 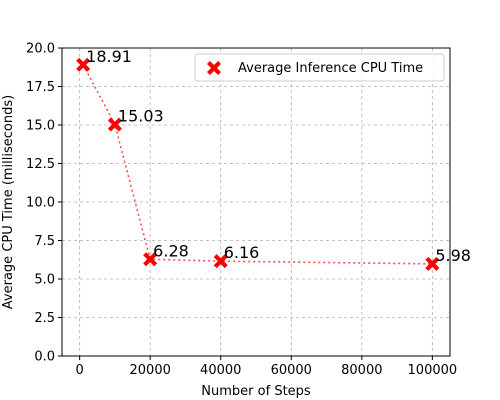 I want to click on x-tick-label: 0, so click(x=79, y=370).